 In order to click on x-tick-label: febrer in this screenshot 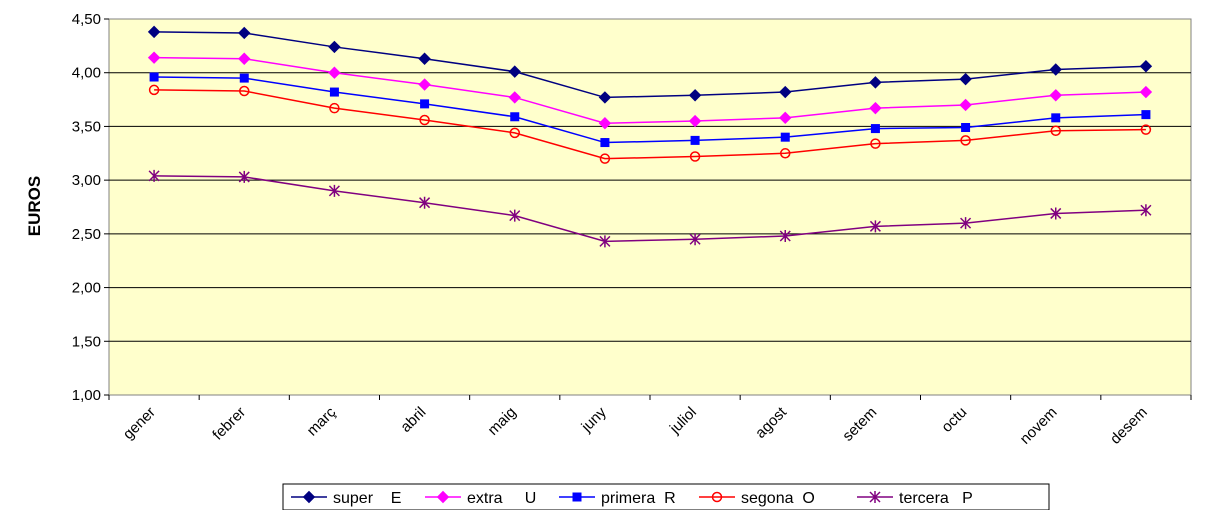, I will do `click(229, 424)`.